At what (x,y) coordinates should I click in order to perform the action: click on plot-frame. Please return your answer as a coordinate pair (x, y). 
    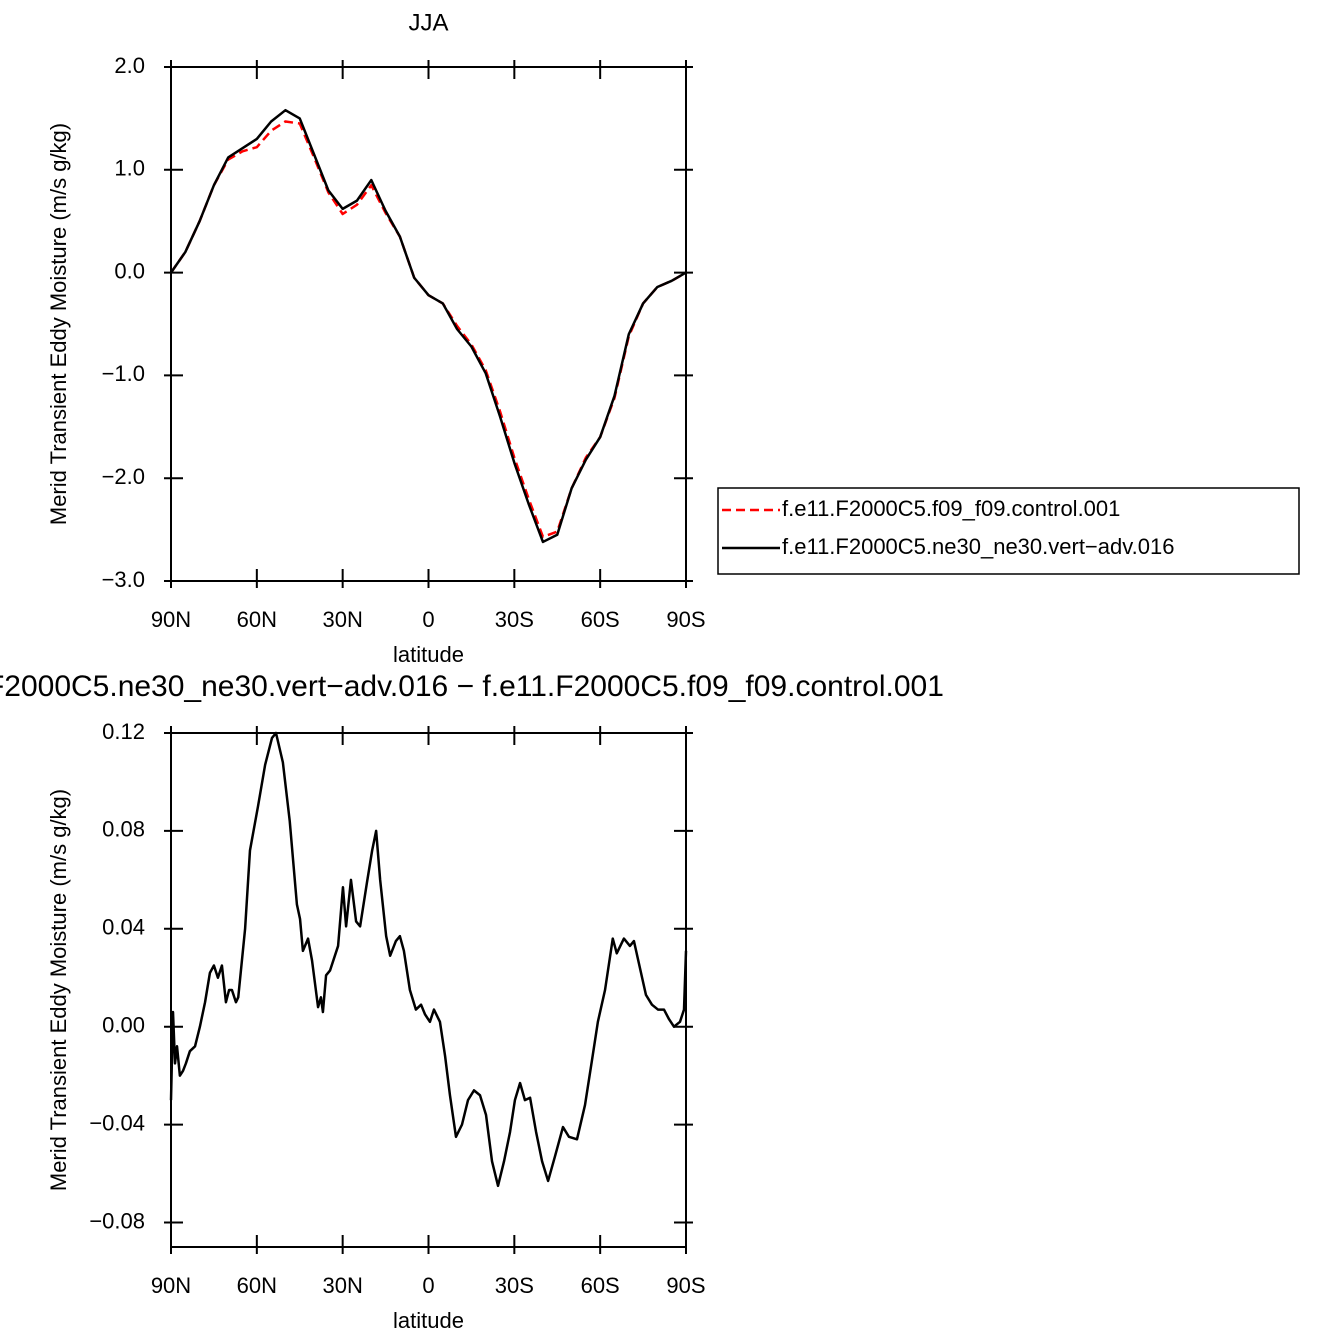
    Looking at the image, I should click on (428, 990).